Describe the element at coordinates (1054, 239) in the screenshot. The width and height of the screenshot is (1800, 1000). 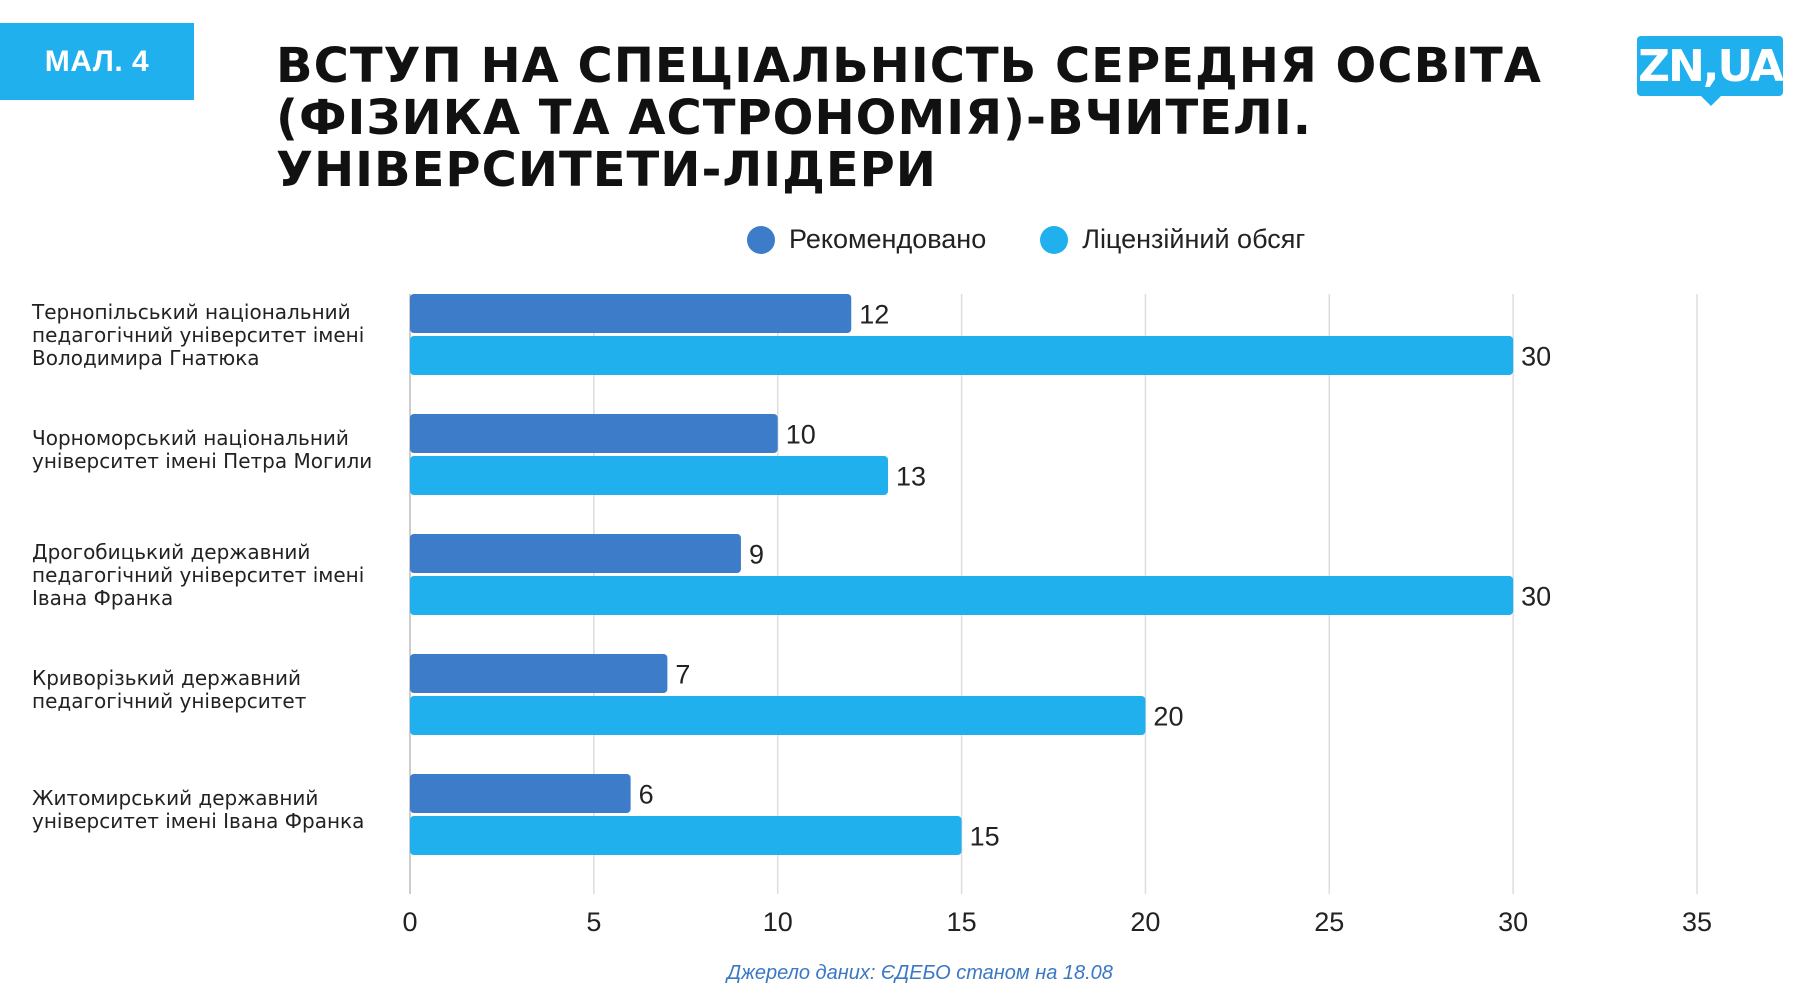
I see `legend-dot-license` at that location.